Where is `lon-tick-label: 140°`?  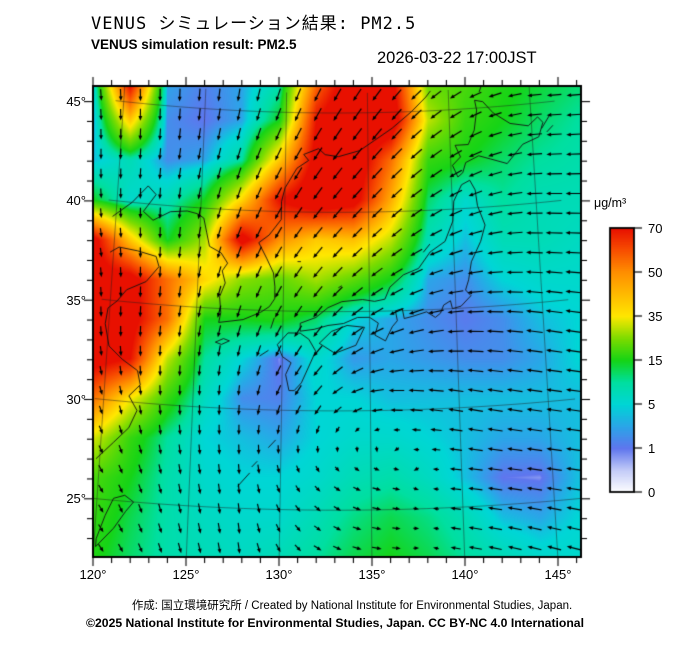
lon-tick-label: 140° is located at coordinates (465, 574).